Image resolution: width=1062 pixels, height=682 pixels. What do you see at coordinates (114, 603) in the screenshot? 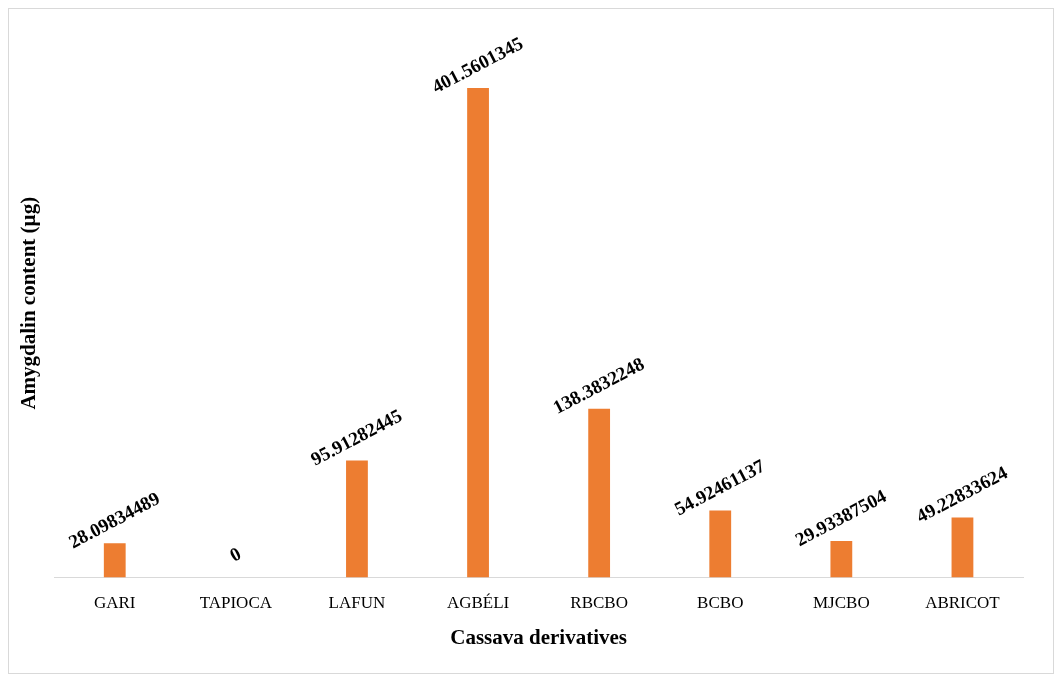
I see `x-tick-label: GARI` at bounding box center [114, 603].